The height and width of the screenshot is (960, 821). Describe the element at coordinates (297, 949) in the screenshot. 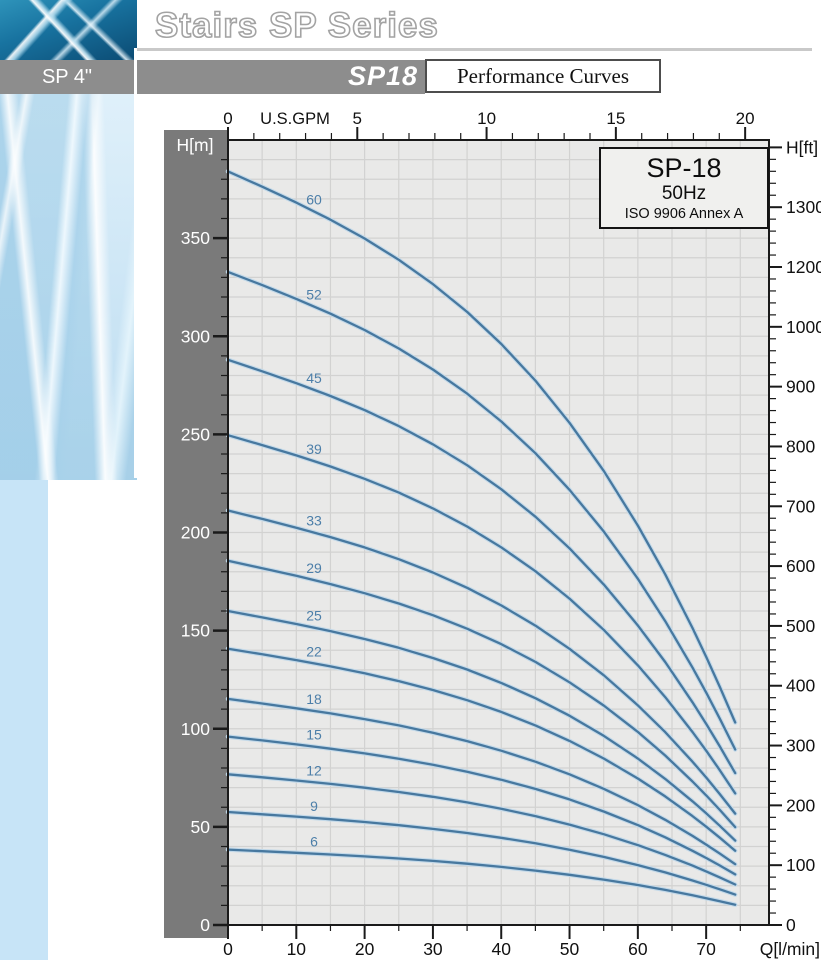

I see `bottom-axis-tick-label: 10` at that location.